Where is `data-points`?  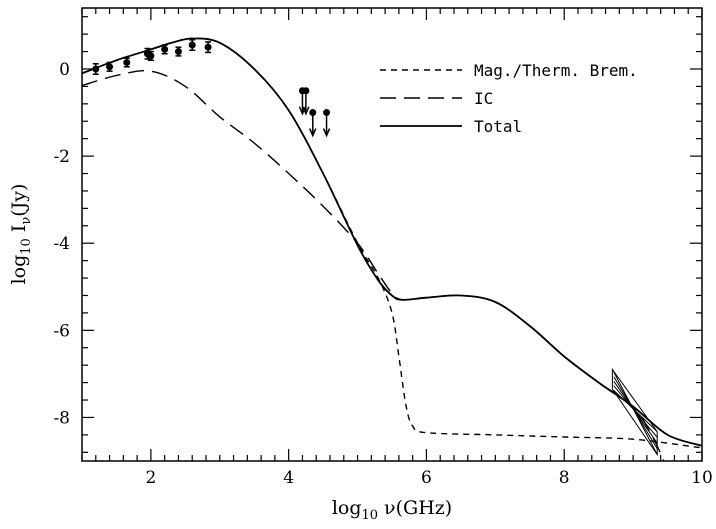
data-points is located at coordinates (152, 57).